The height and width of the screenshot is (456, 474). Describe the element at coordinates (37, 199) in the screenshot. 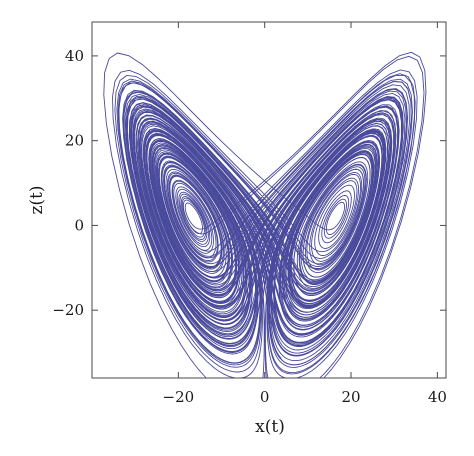

I see `y-axis-label: z(t)` at that location.